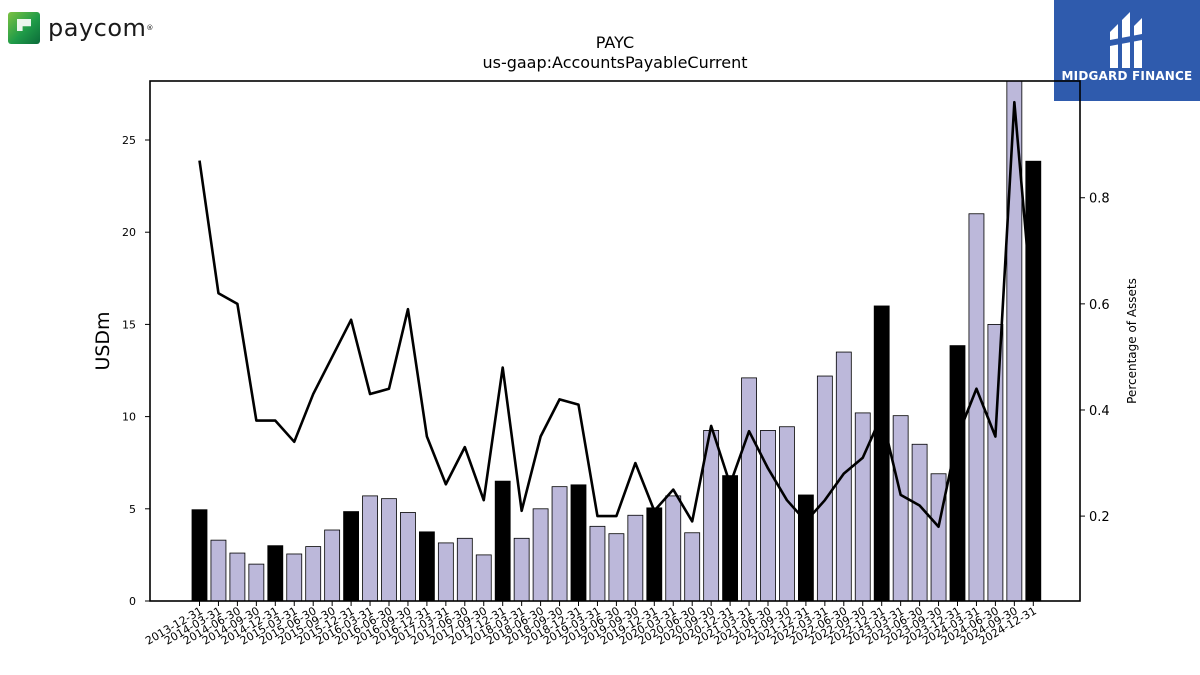 This screenshot has height=675, width=1200. I want to click on y-tick-label: 5, so click(132, 509).